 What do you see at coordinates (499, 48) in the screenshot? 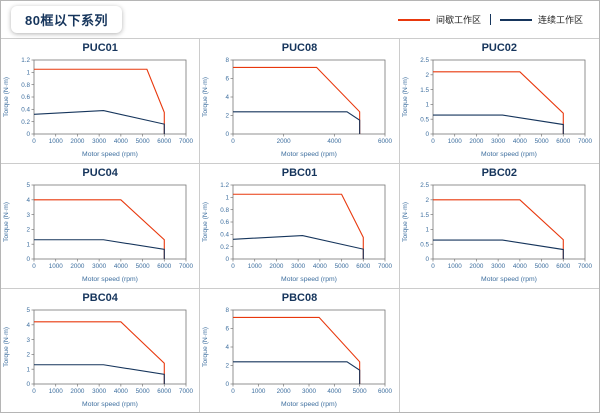
I see `chart-title: PUC02` at bounding box center [499, 48].